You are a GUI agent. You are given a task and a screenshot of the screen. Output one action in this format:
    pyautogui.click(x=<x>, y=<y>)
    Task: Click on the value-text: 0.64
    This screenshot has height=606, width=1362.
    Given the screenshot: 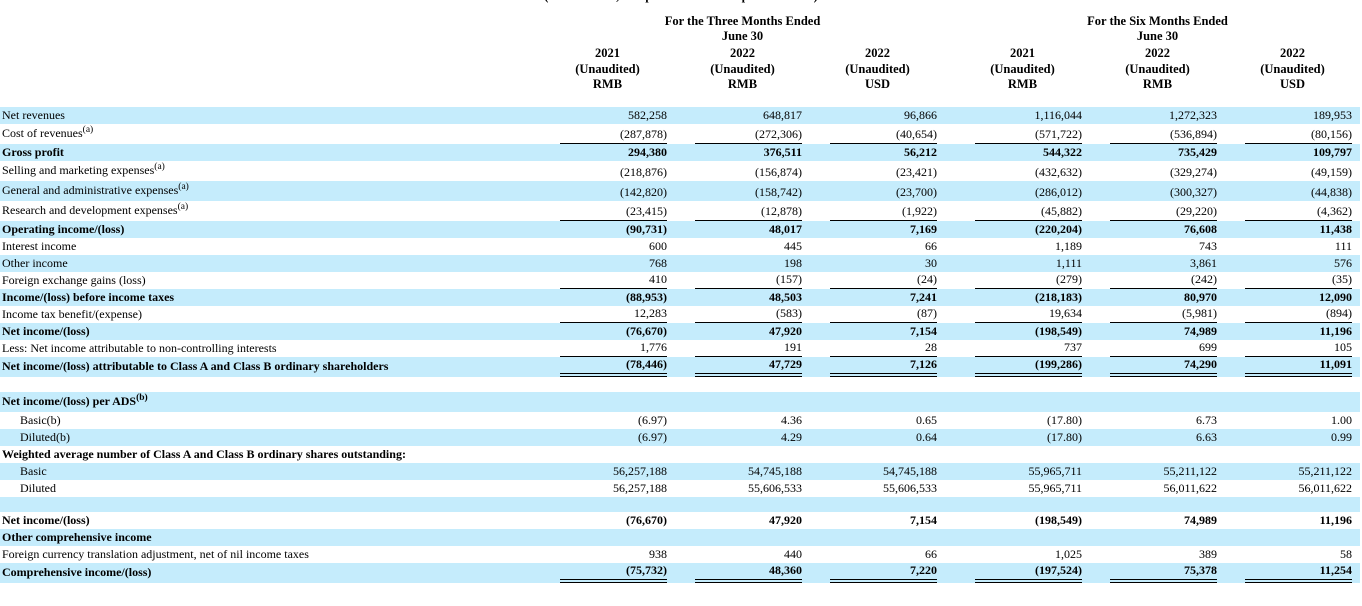 What is the action you would take?
    pyautogui.click(x=926, y=436)
    